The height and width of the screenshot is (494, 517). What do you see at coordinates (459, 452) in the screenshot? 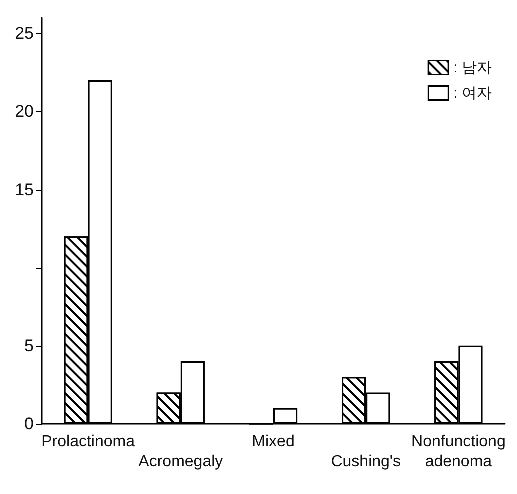
I see `x-tick-label: Nonfunctiong adenoma` at bounding box center [459, 452].